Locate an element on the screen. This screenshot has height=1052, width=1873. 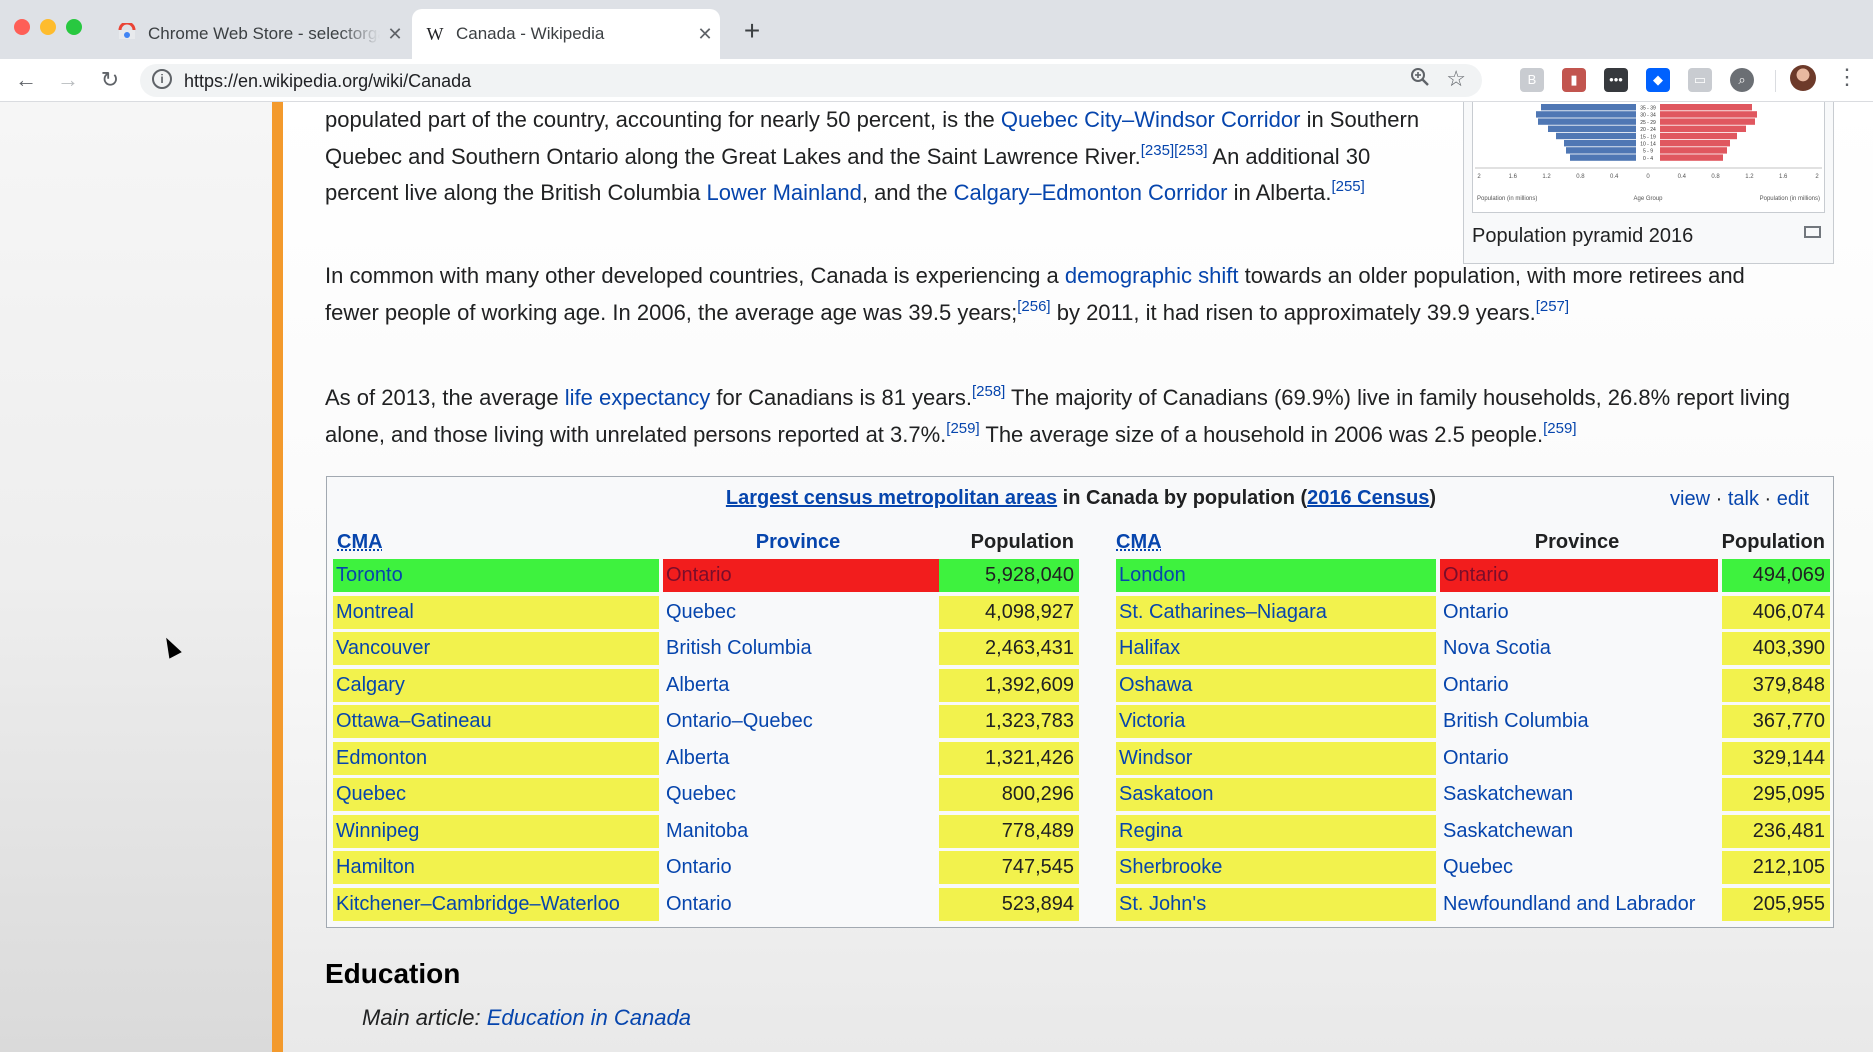
navbox-vte: view · talk · edit is located at coordinates (1739, 499).